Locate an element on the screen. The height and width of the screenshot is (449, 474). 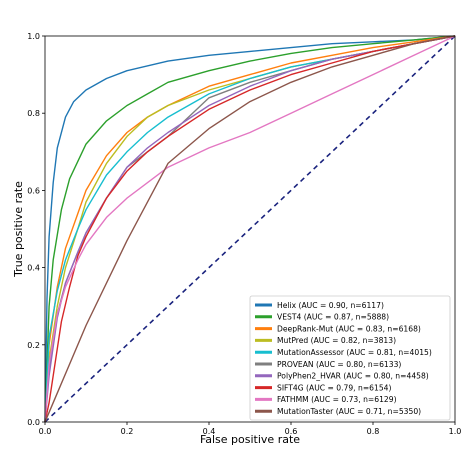
y-tick-label: 0.8 is located at coordinates (33, 113).